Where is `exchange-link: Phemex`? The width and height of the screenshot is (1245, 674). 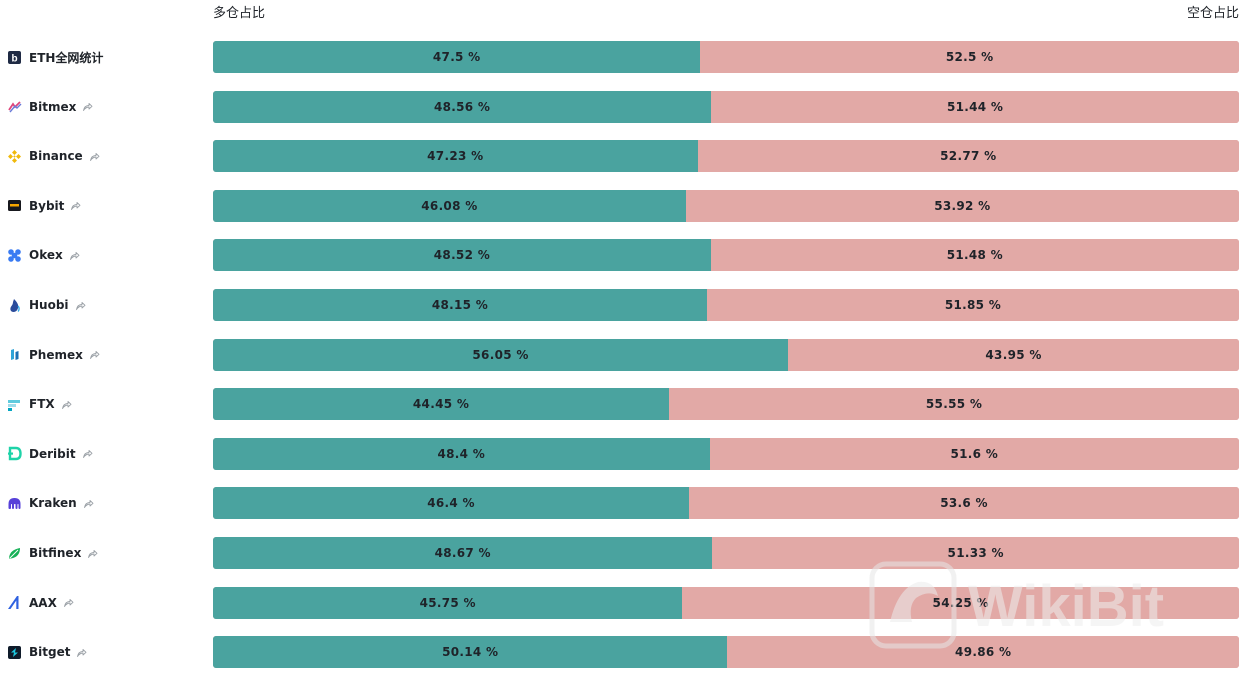 exchange-link: Phemex is located at coordinates (53, 355).